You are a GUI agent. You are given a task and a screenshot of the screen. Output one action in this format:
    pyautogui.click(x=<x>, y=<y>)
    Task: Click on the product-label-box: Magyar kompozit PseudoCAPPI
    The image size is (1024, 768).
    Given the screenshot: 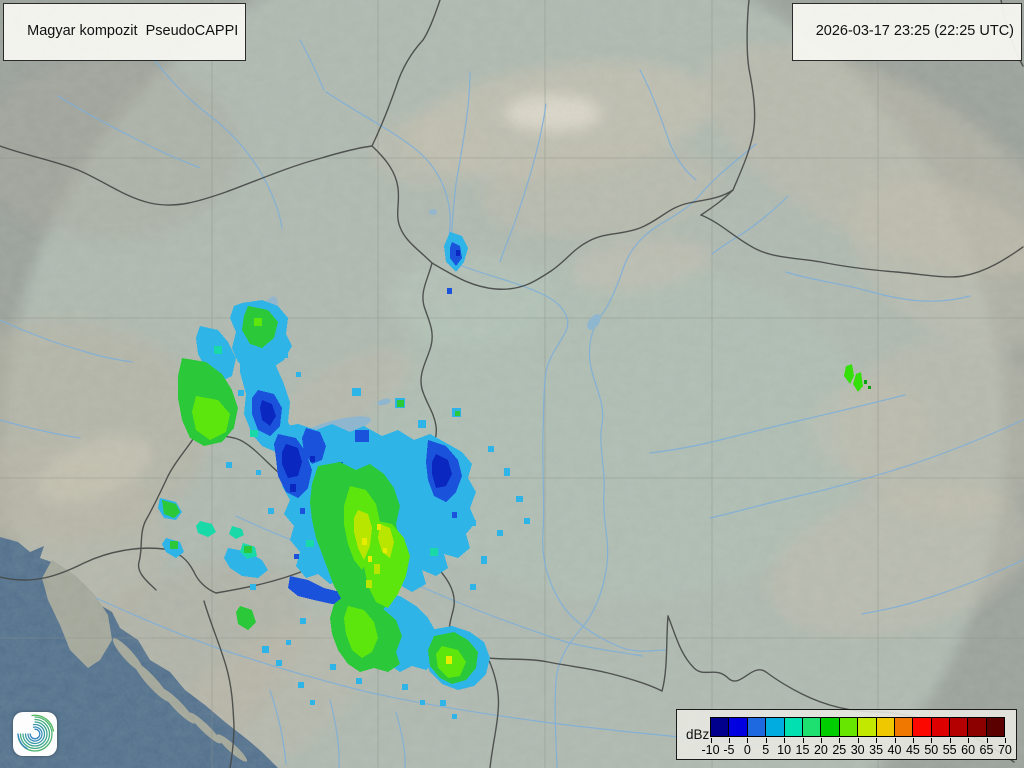 What is the action you would take?
    pyautogui.click(x=125, y=32)
    